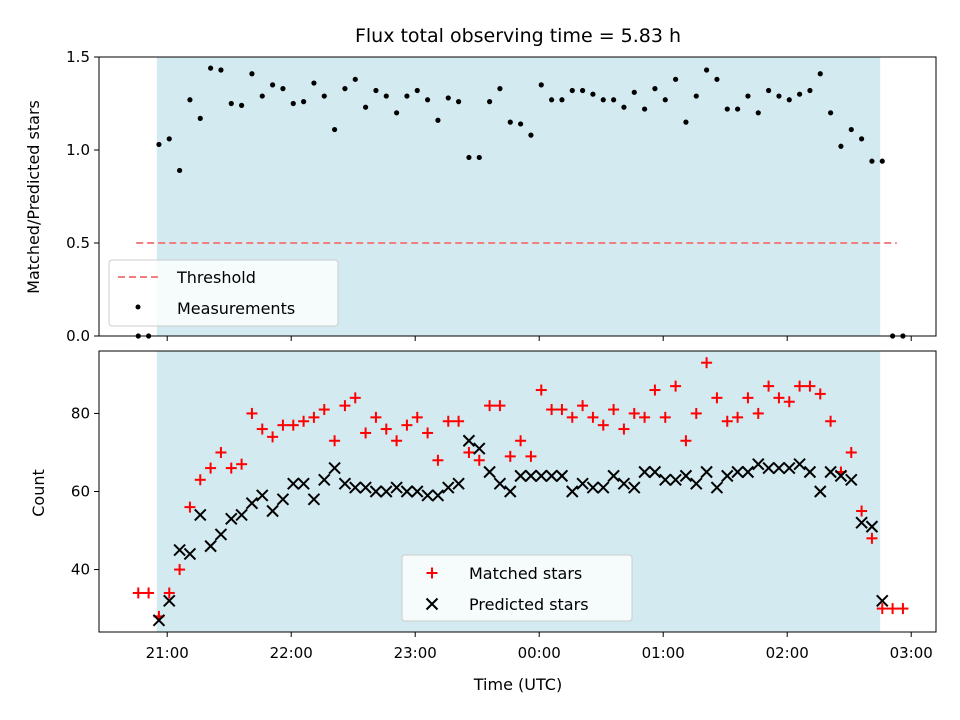 Image resolution: width=960 pixels, height=720 pixels. I want to click on x-tick-label: 03:00, so click(911, 653).